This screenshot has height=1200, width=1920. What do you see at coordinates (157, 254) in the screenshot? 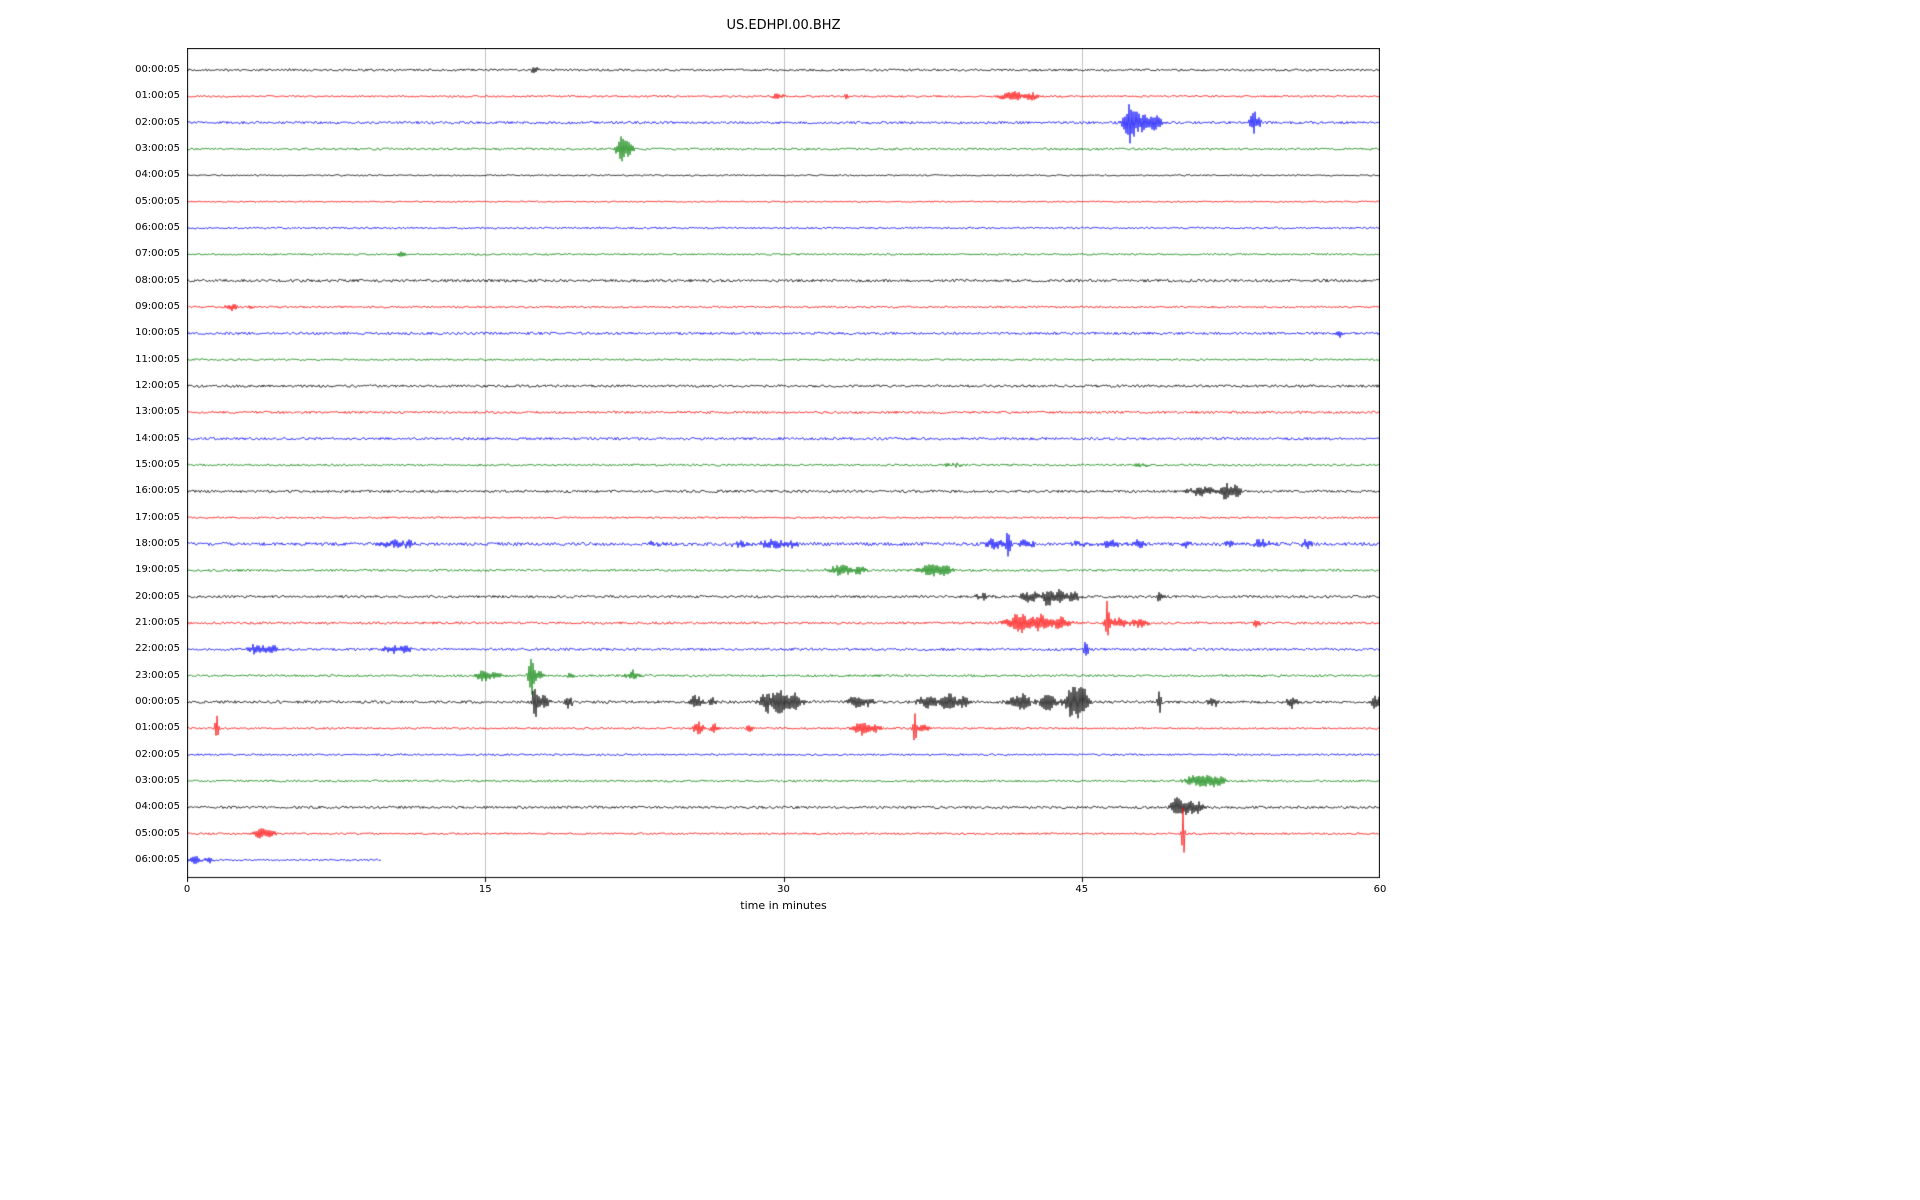
I see `trace-row-label: 07:00:05` at bounding box center [157, 254].